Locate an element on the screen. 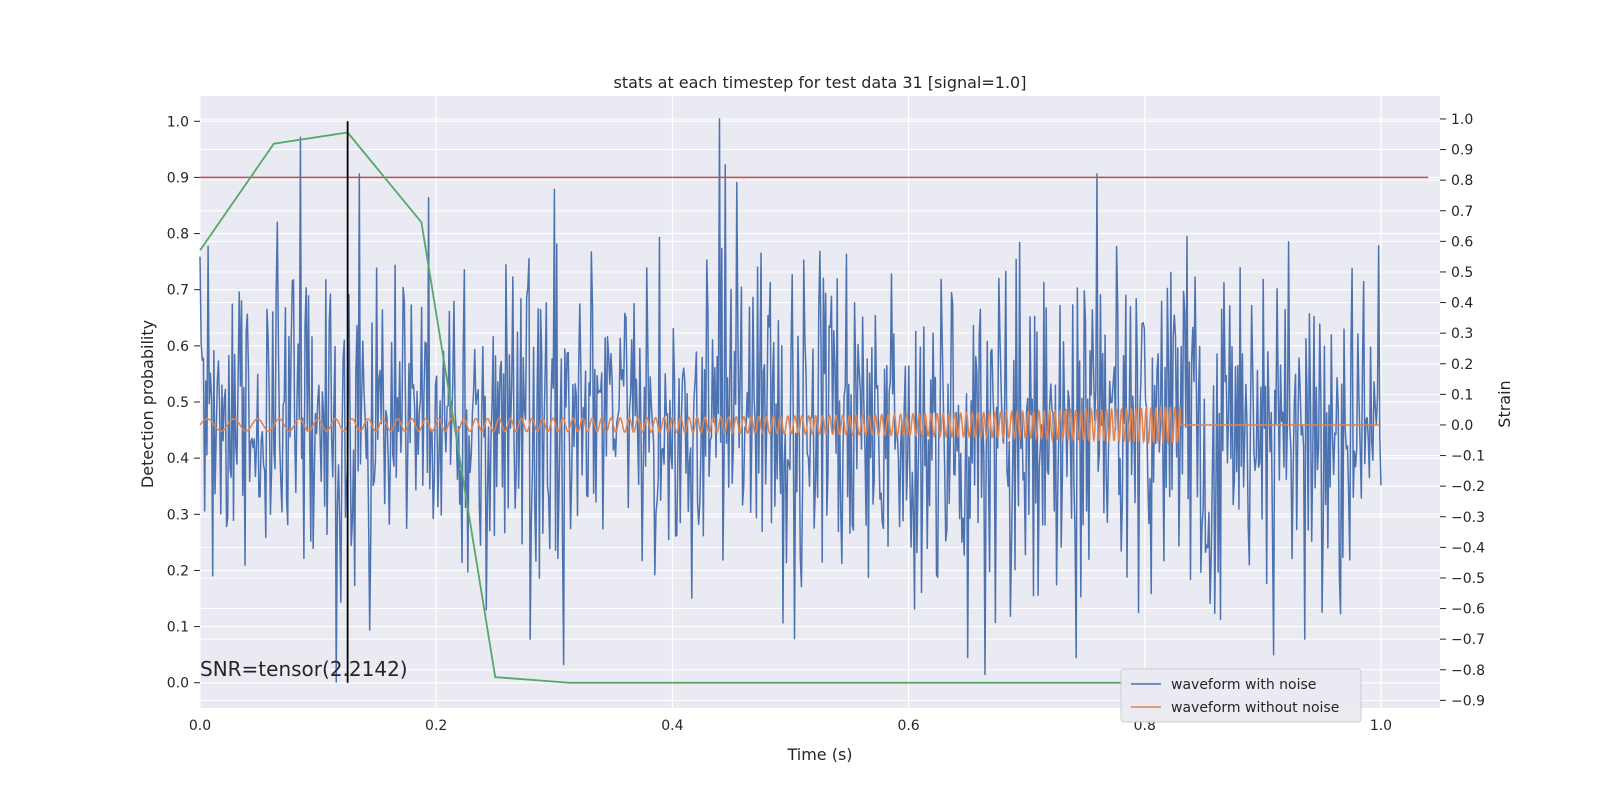  y-right-tick-label-3: −0.6 is located at coordinates (1468, 610).